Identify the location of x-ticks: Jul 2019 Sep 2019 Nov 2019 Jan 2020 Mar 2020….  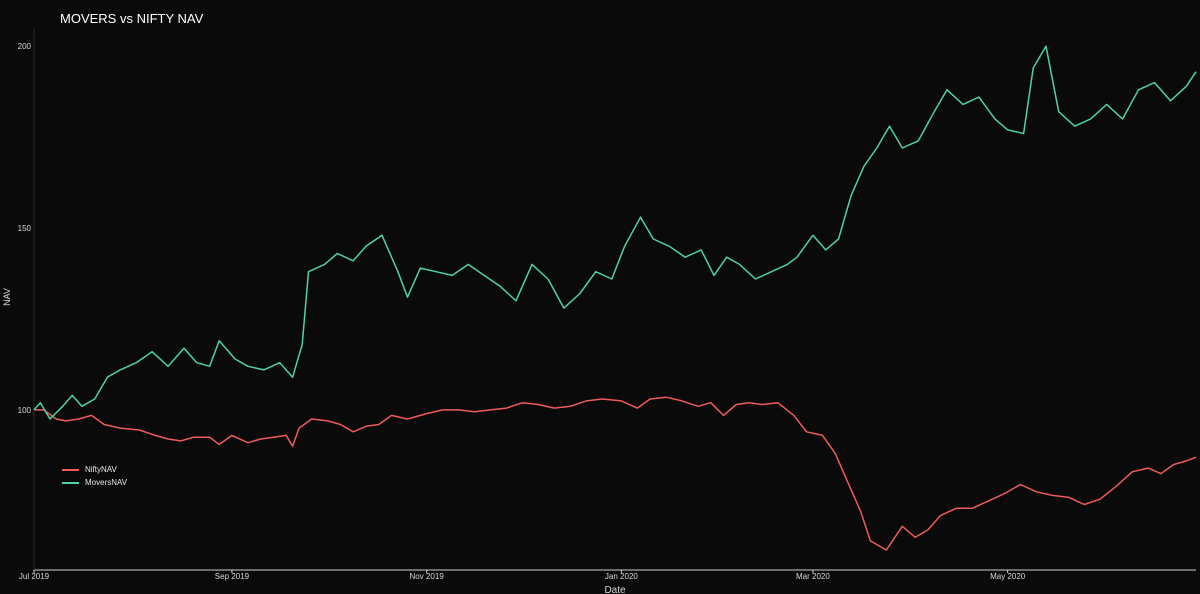
(522, 575).